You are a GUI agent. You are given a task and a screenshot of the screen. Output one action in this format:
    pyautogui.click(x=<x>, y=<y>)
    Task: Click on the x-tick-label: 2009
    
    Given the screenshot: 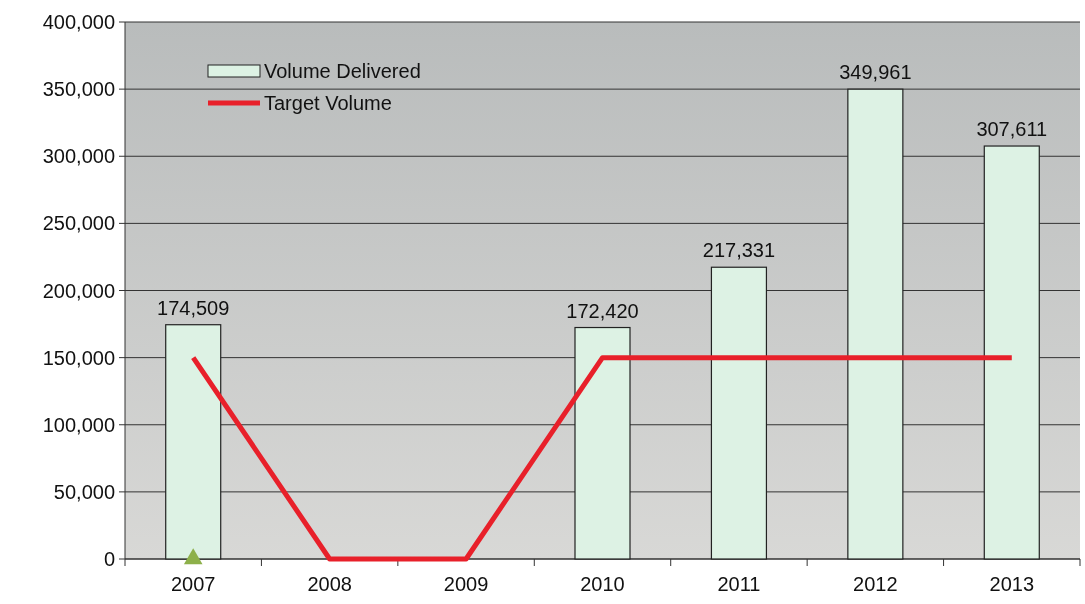 What is the action you would take?
    pyautogui.click(x=466, y=584)
    